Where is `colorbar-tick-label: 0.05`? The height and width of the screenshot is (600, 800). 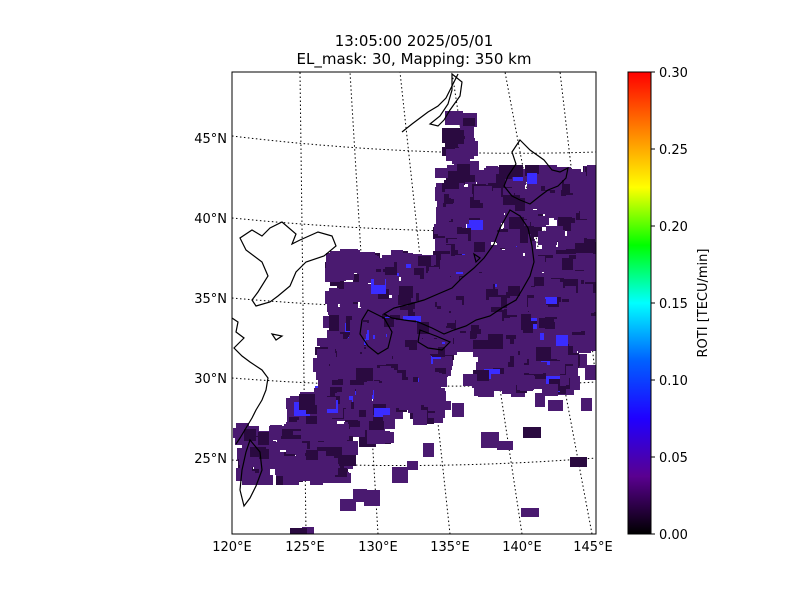 colorbar-tick-label: 0.05 is located at coordinates (673, 458).